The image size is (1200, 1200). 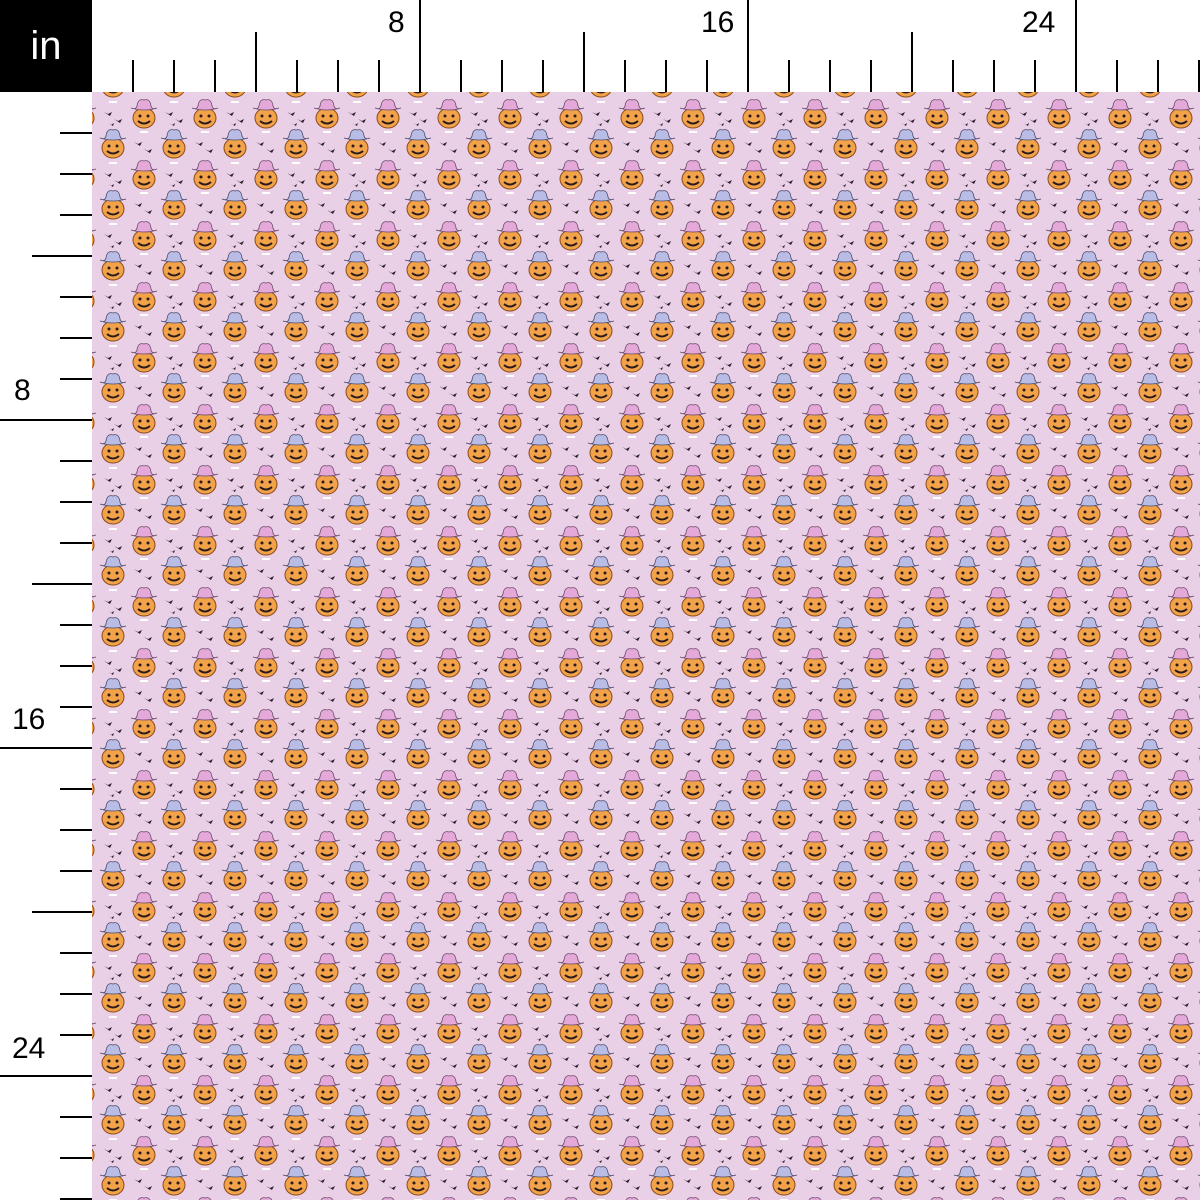 What do you see at coordinates (396, 22) in the screenshot?
I see `top-ruler-label-8: 8` at bounding box center [396, 22].